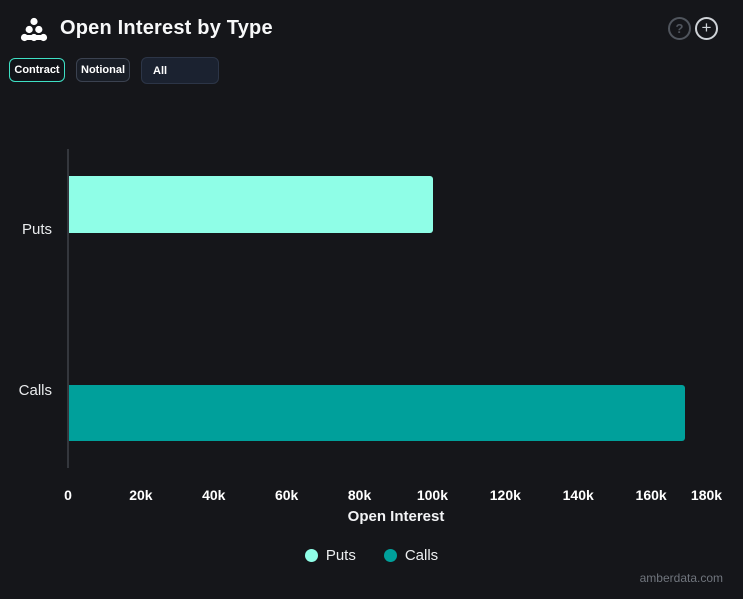  What do you see at coordinates (68, 495) in the screenshot?
I see `x-axis-tick-label: 0` at bounding box center [68, 495].